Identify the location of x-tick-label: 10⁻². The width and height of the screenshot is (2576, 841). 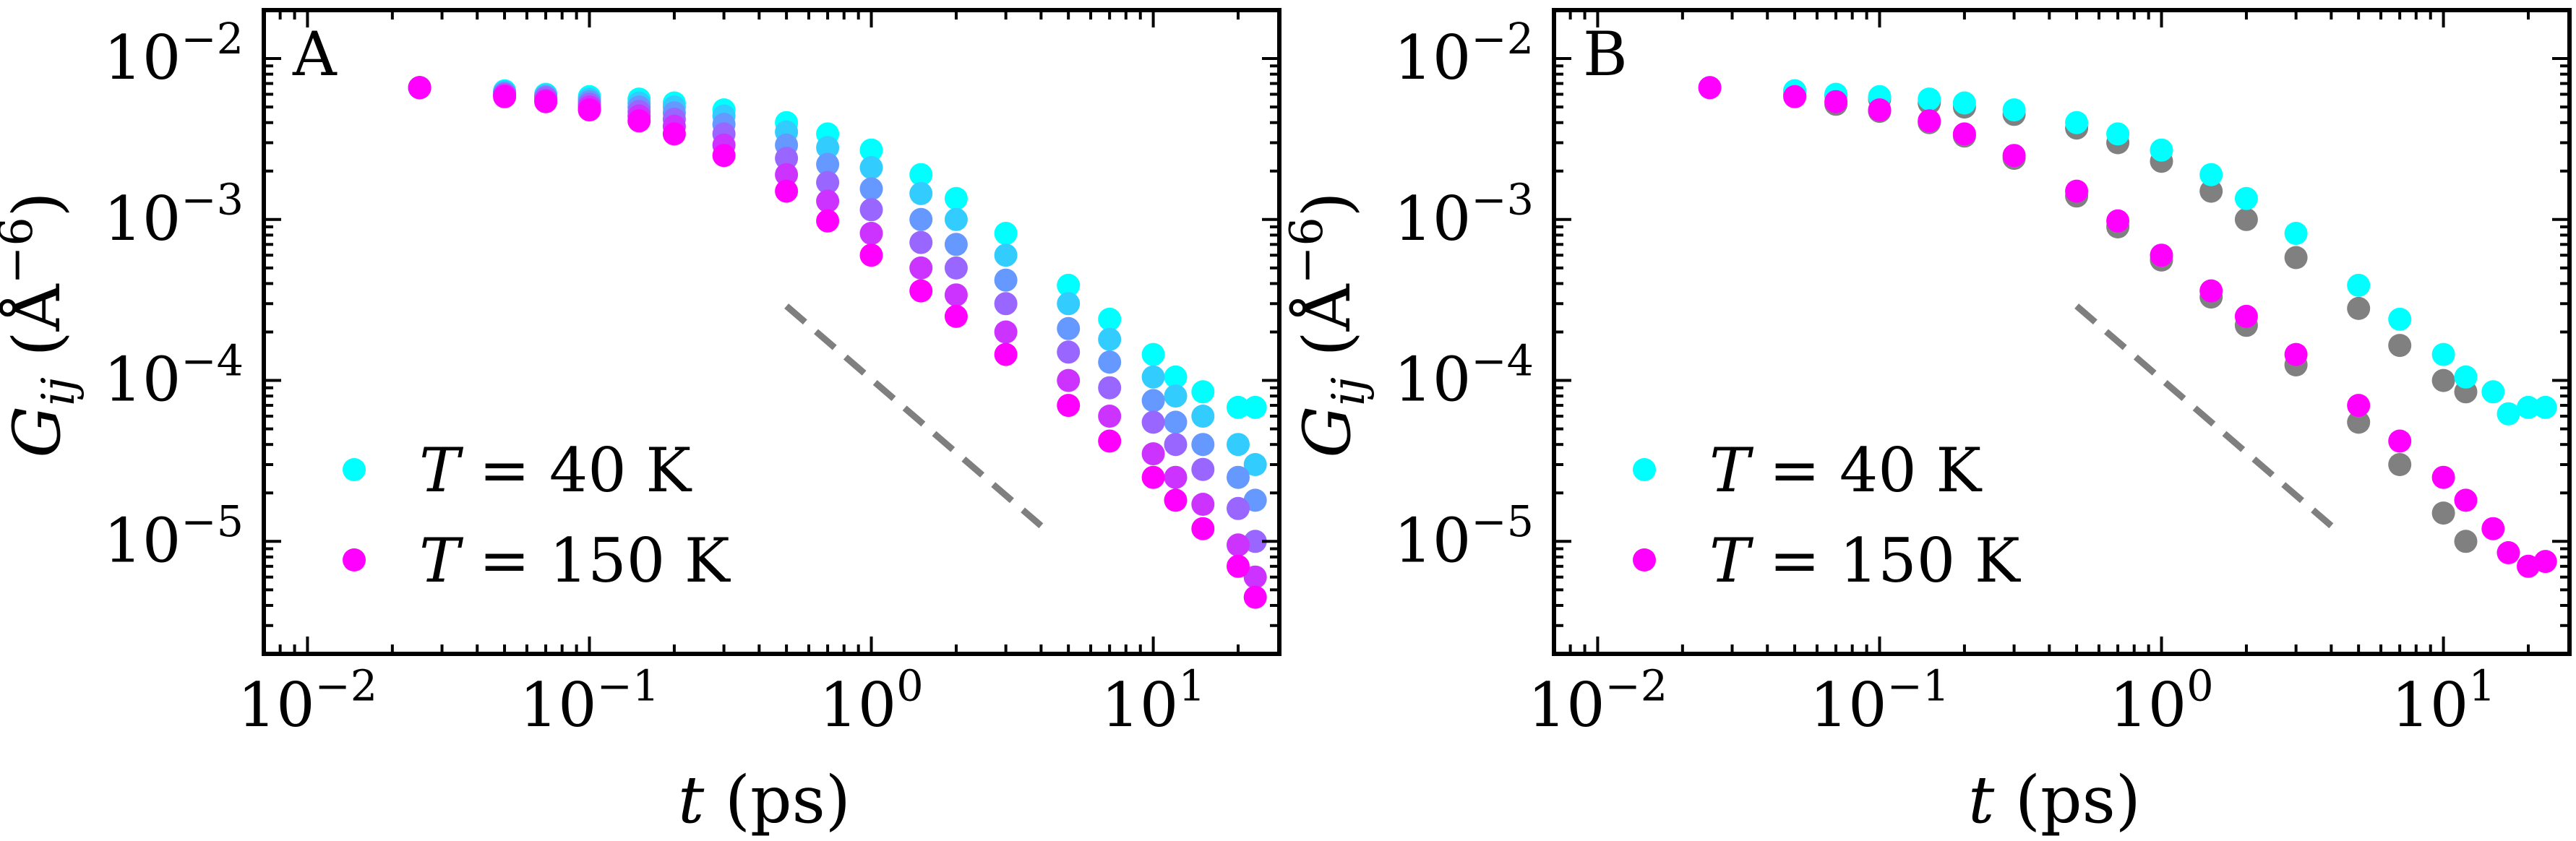
(1598, 701).